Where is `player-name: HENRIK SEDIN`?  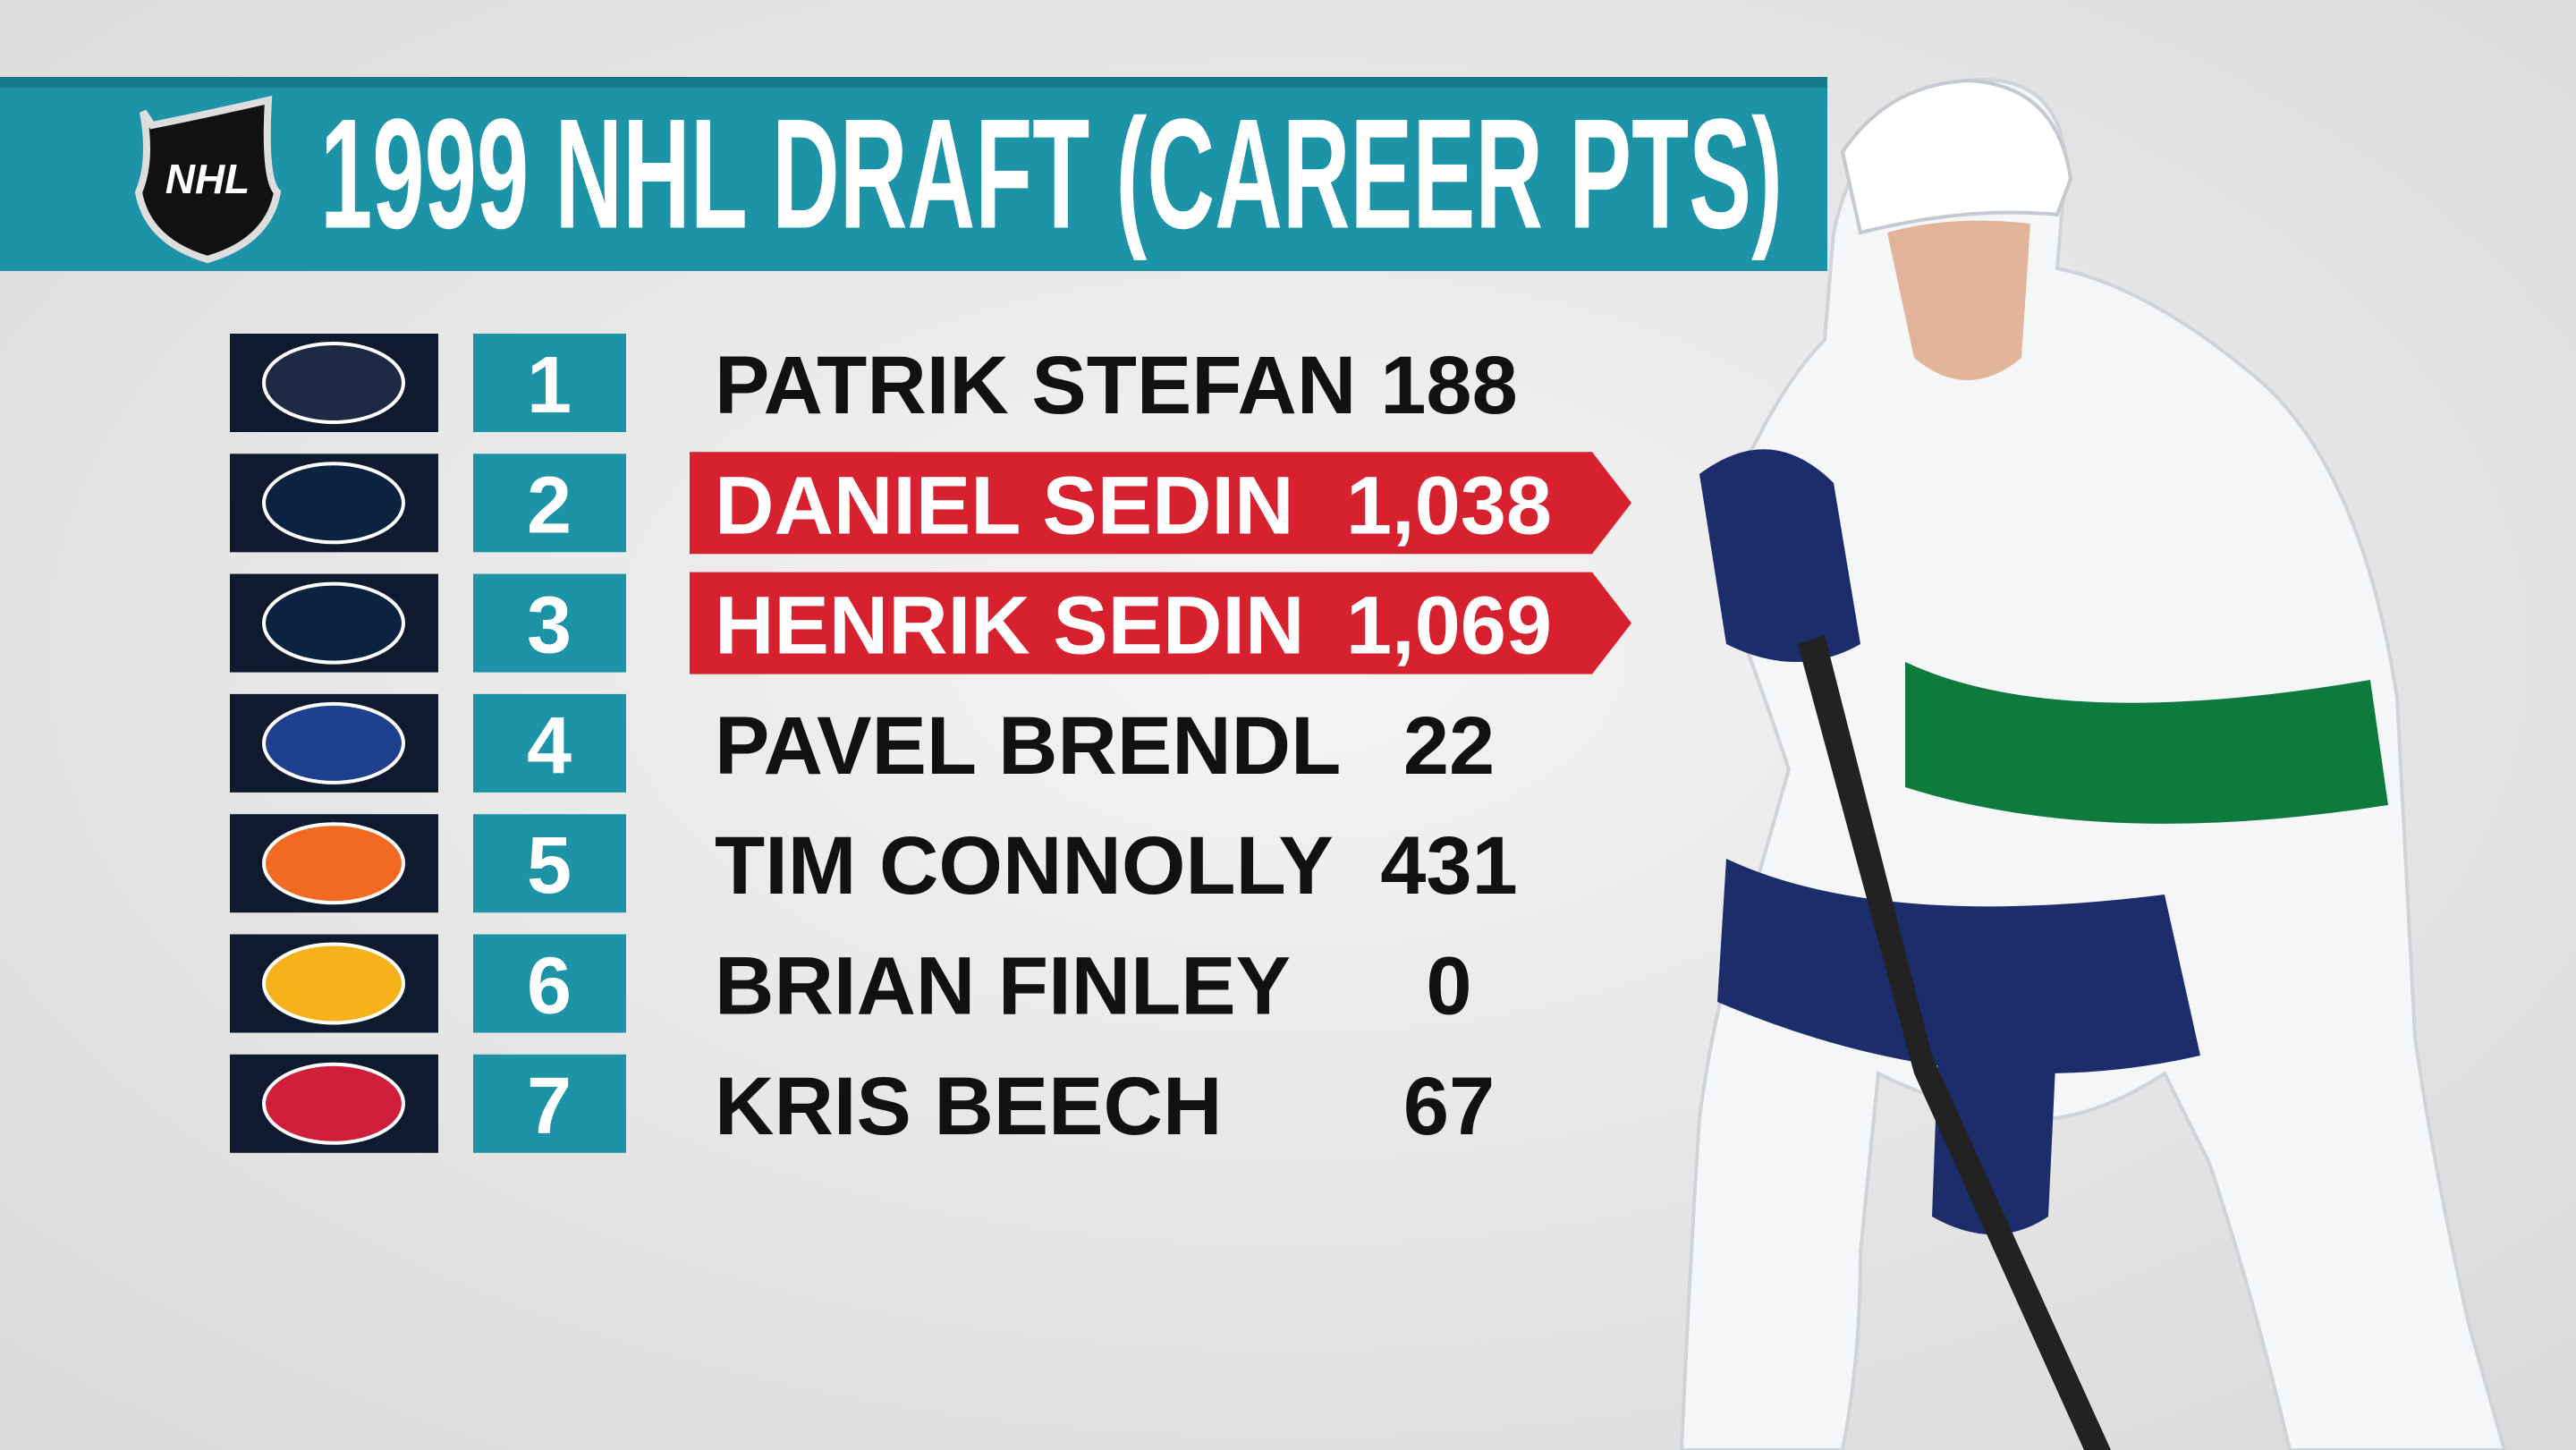 player-name: HENRIK SEDIN is located at coordinates (1009, 626).